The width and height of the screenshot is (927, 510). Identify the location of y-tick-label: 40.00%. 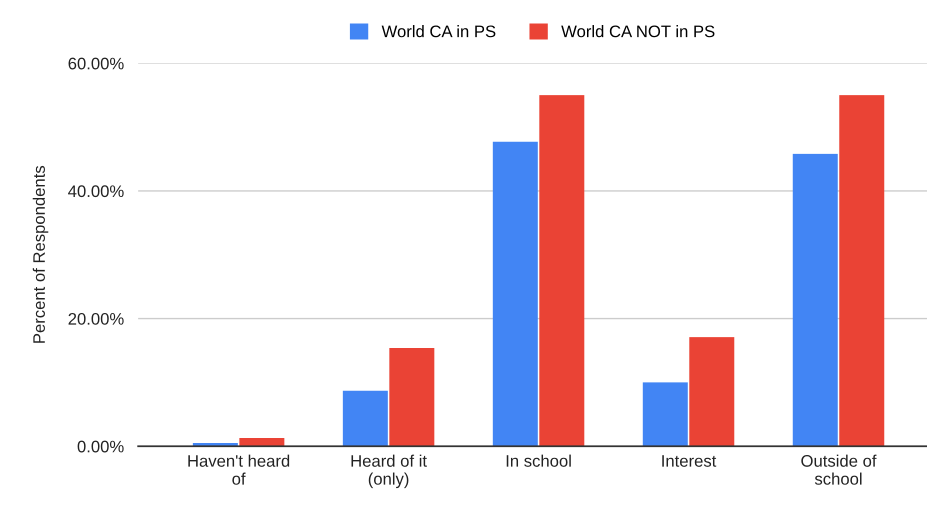
(96, 191).